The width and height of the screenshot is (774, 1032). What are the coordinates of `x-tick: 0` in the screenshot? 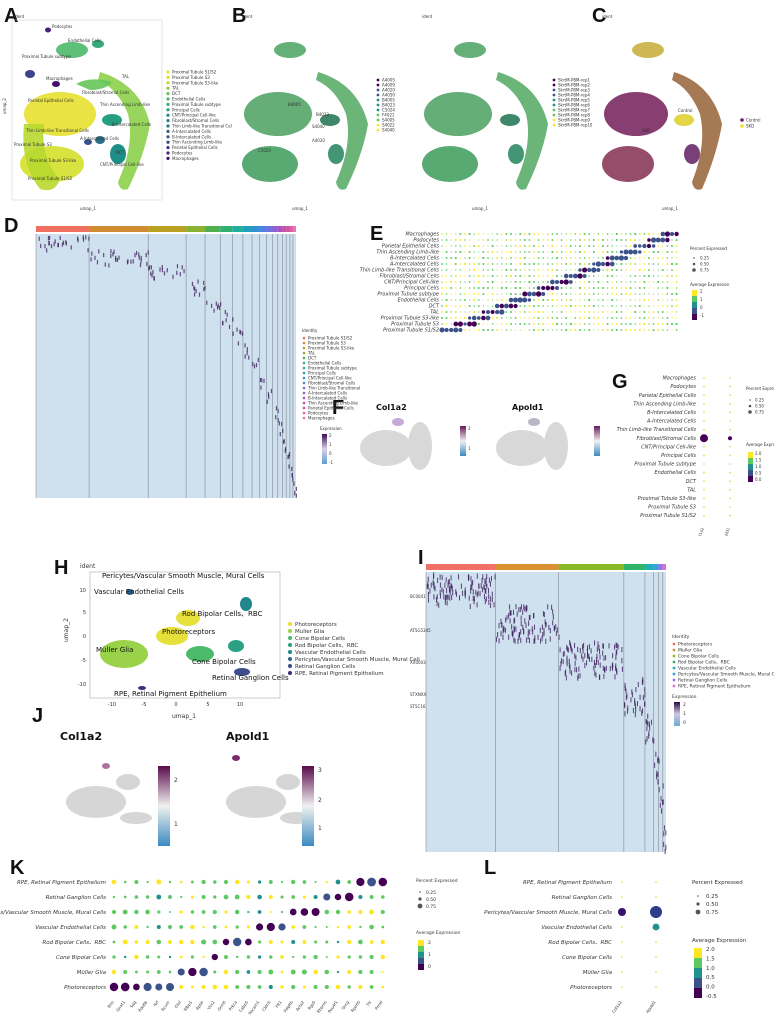 It's located at (175, 705).